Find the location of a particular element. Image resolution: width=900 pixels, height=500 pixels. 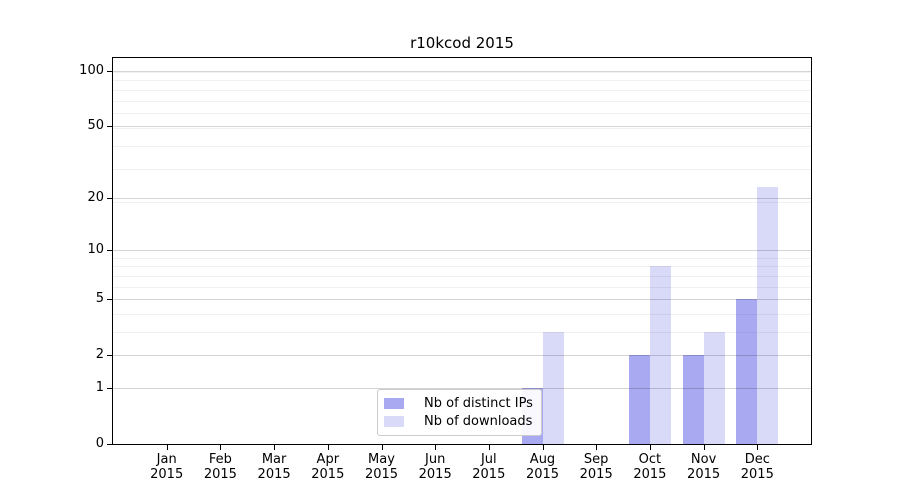

x-tick-label-aug: Aug 2015 is located at coordinates (543, 467).